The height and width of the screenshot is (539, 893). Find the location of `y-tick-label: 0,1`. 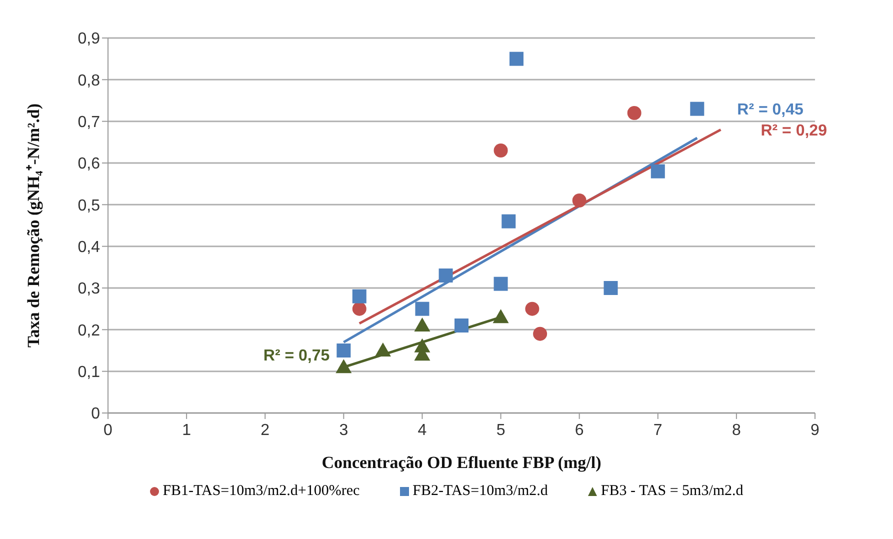

y-tick-label: 0,1 is located at coordinates (89, 373).